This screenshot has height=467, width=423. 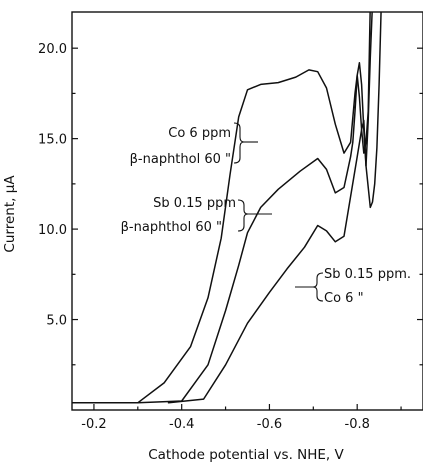 What do you see at coordinates (194, 144) in the screenshot?
I see `annotation-co-naphthol: Co 6 ppm β-naphthol 60 "` at bounding box center [194, 144].